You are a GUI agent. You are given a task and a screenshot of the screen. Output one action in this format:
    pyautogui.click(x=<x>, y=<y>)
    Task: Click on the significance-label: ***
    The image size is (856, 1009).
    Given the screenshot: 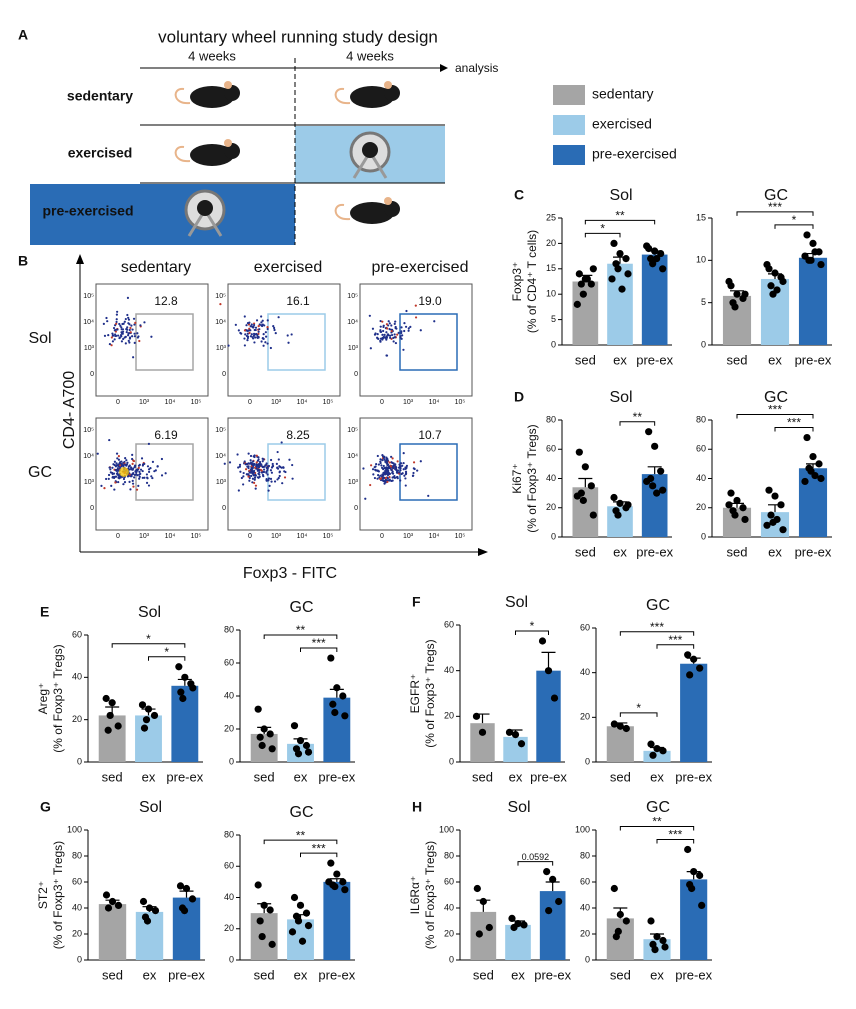 What is the action you would take?
    pyautogui.click(x=319, y=643)
    